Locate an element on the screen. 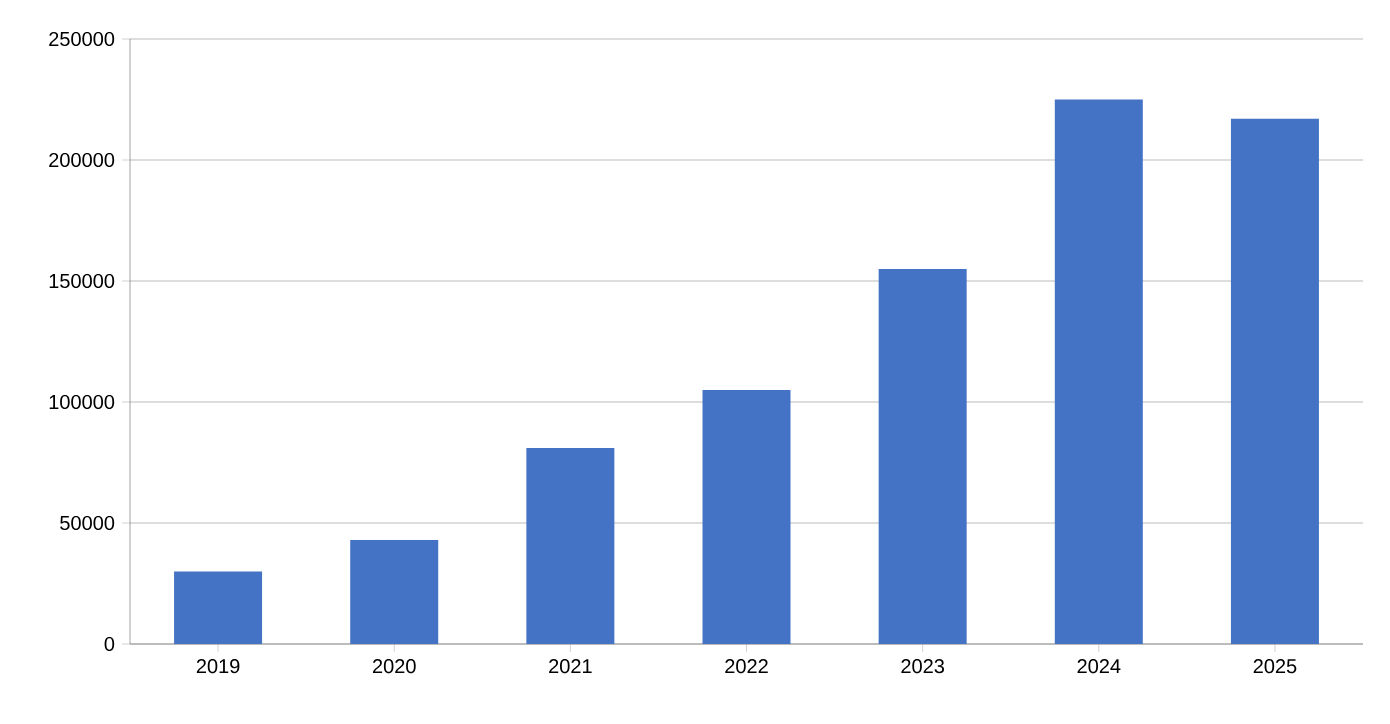  x-tick-label: 2019 is located at coordinates (218, 666).